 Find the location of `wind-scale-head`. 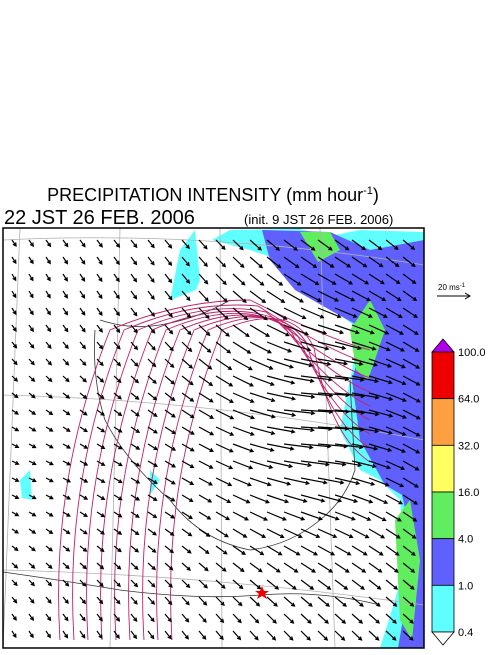

wind-scale-head is located at coordinates (467, 296).